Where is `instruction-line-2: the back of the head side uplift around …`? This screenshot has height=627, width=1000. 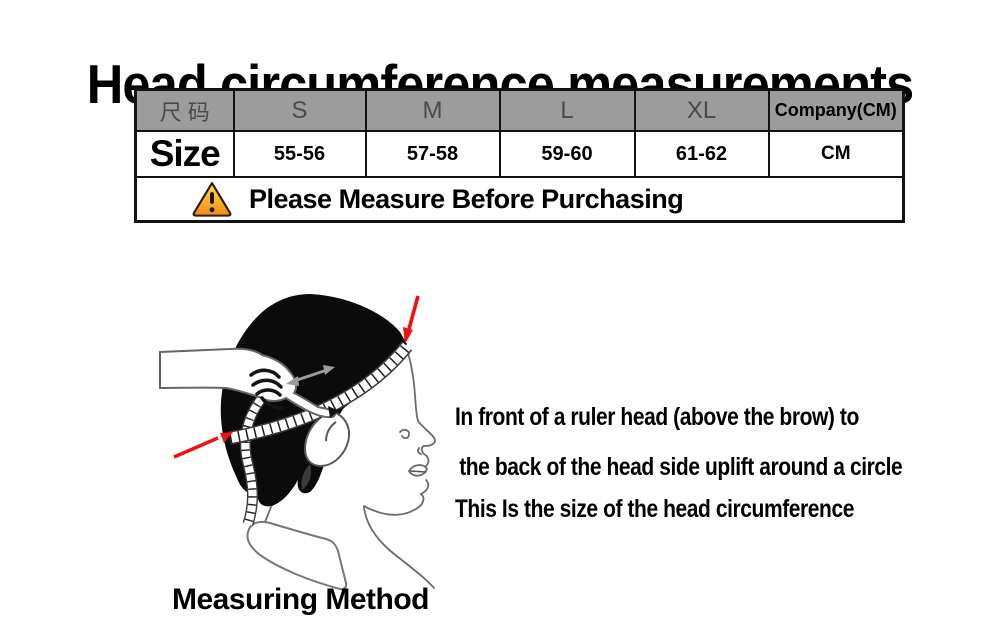
instruction-line-2: the back of the head side uplift around … is located at coordinates (681, 467).